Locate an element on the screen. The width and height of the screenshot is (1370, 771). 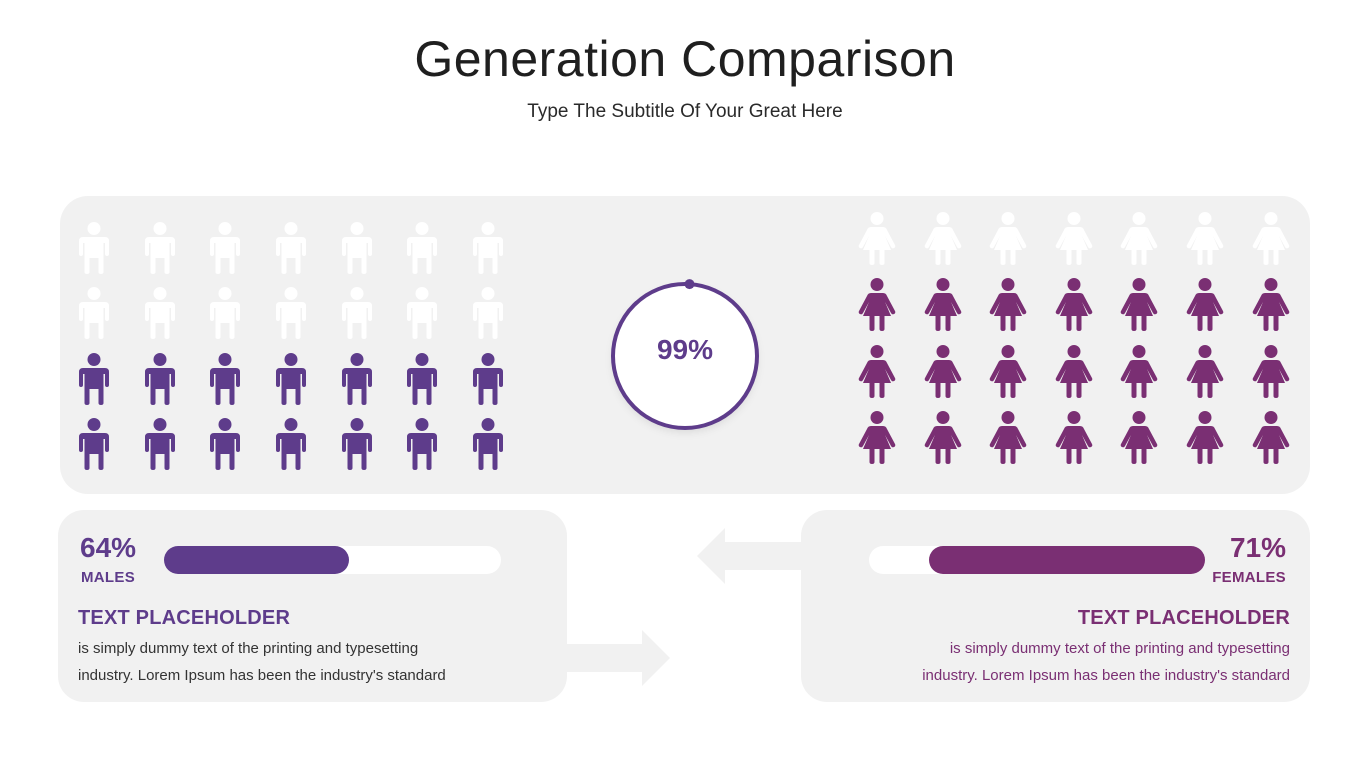
females-progress-track is located at coordinates (1037, 560).